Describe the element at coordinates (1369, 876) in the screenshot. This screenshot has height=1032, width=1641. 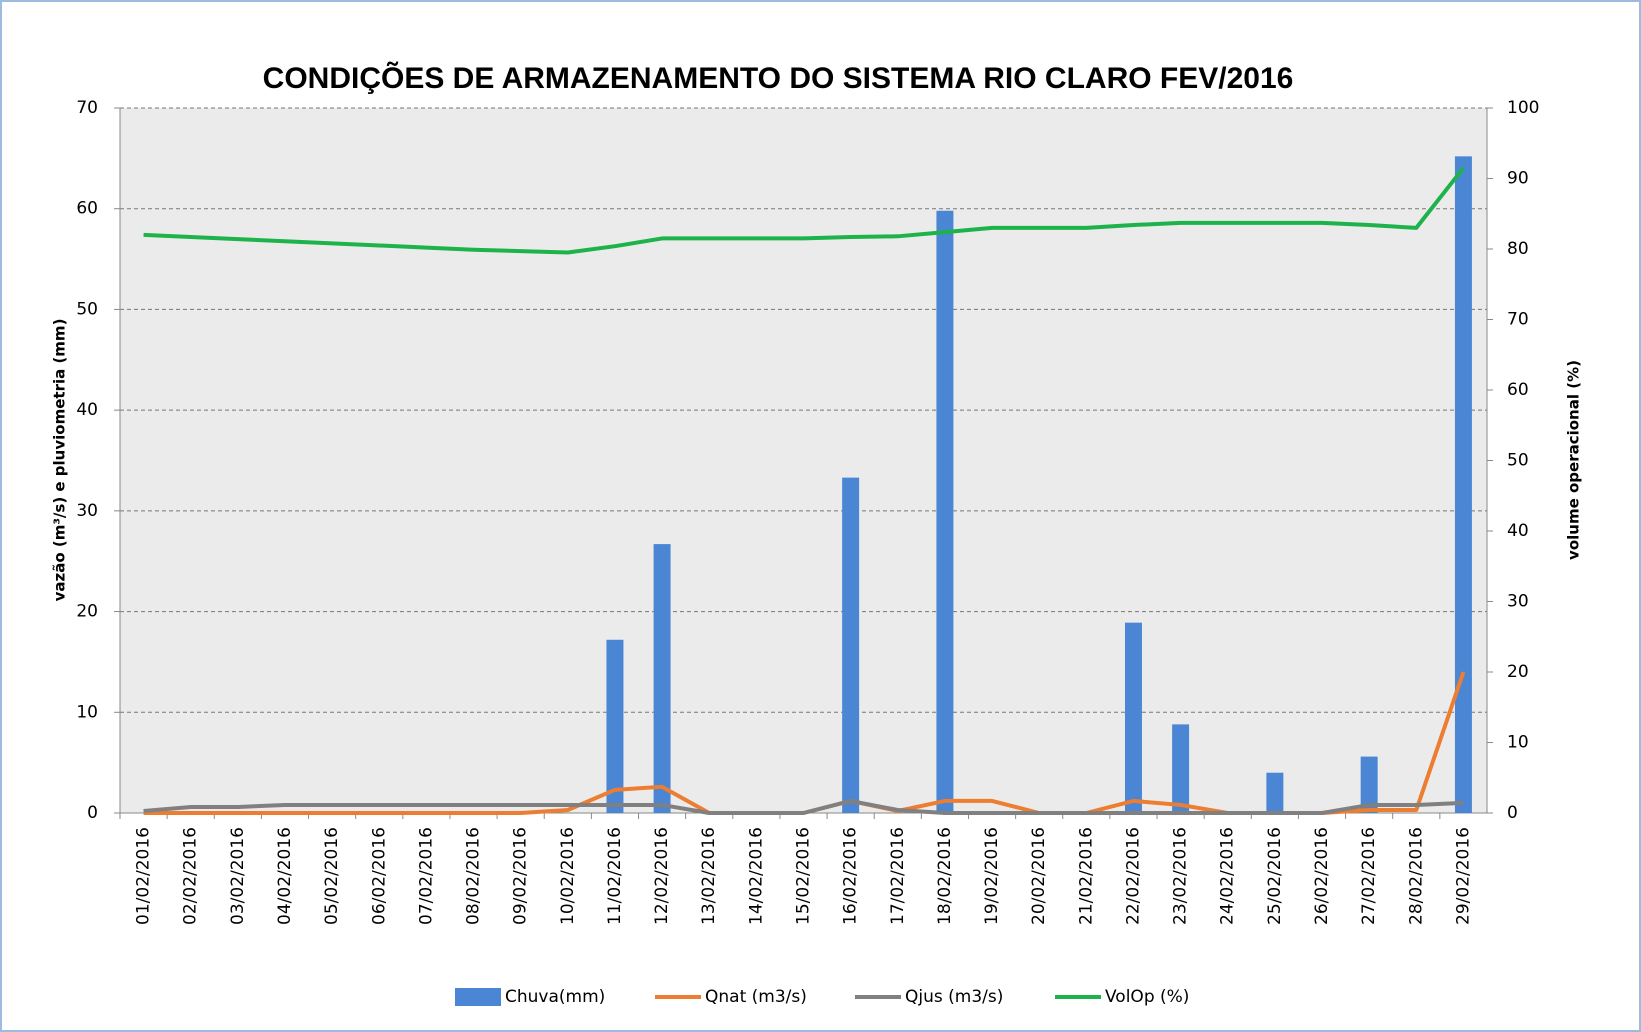
I see `x-tick-label: 27/02/2016` at that location.